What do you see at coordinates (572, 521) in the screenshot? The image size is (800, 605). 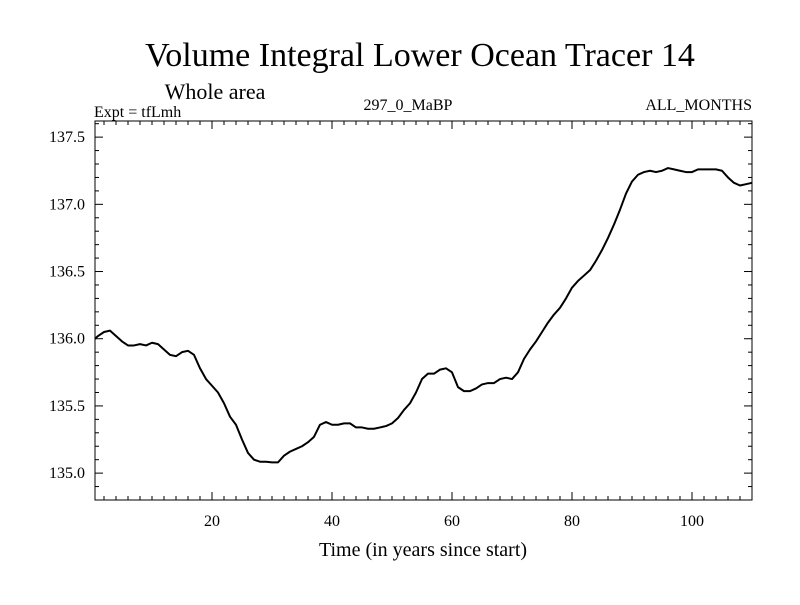 I see `x-tick-label: 80` at bounding box center [572, 521].